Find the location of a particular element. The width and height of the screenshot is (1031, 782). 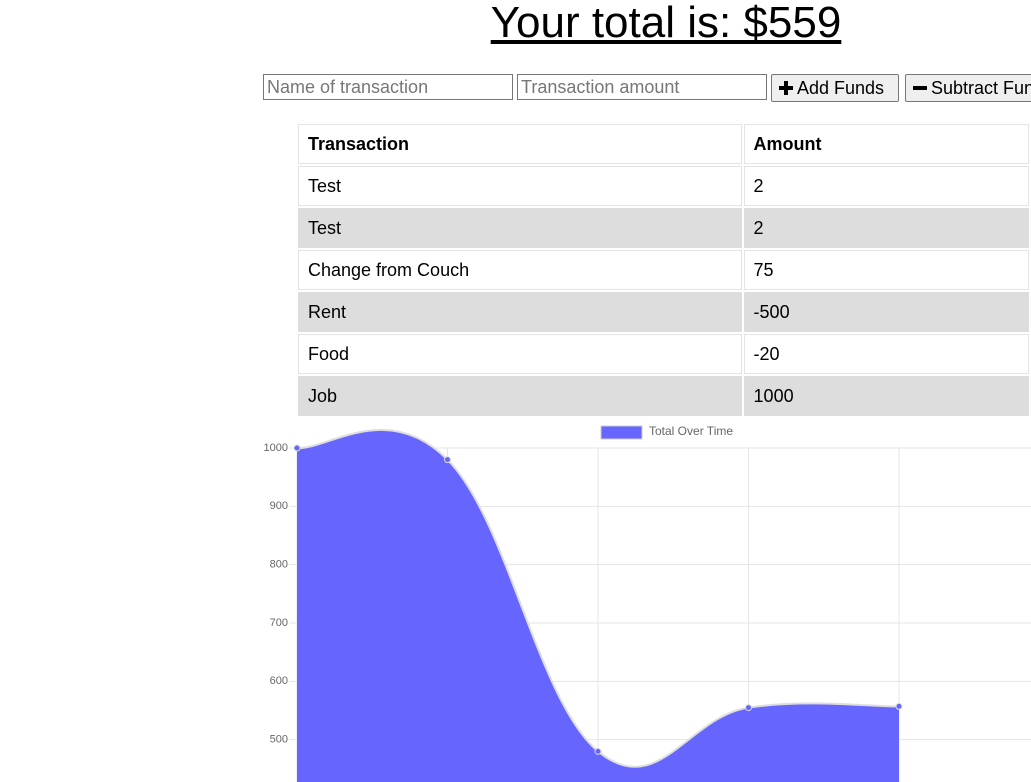

header-row: Transaction Amount is located at coordinates (663, 144).